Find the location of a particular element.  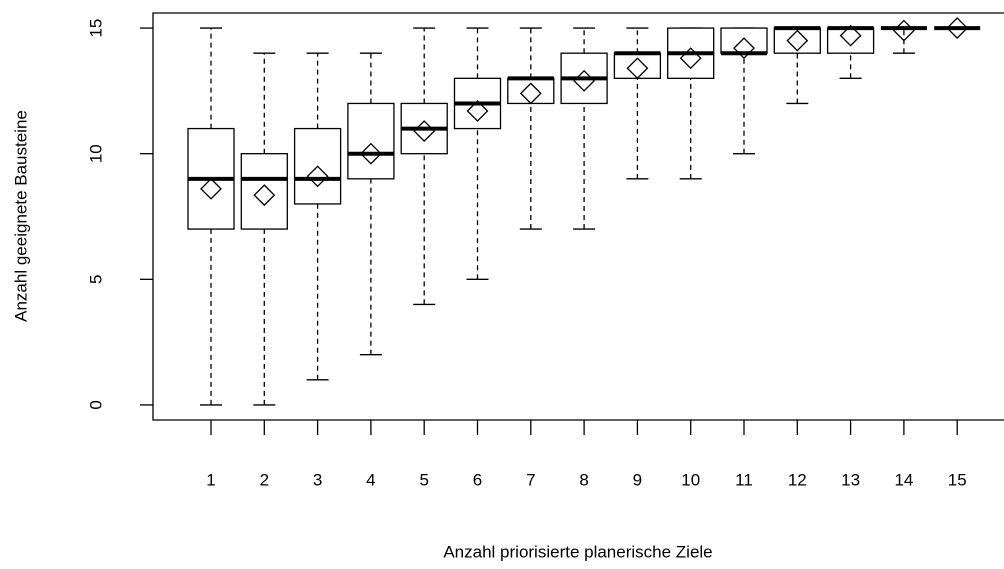

x-axis-label: Anzahl priorisierte planerische Ziele is located at coordinates (577, 551).